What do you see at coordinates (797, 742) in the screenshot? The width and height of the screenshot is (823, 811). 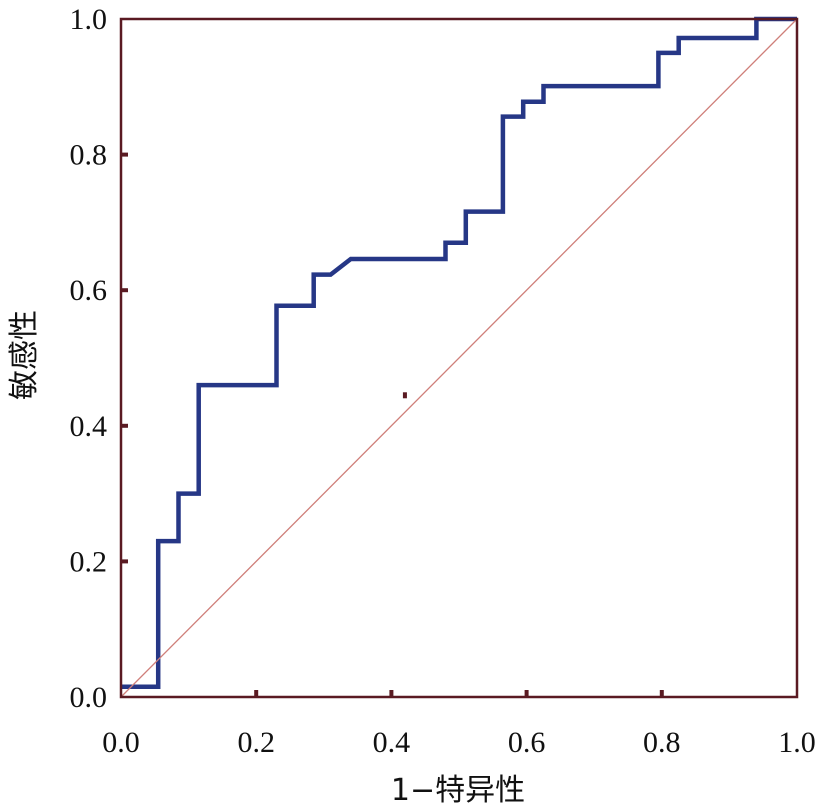 I see `x-tick-label: 1.0` at bounding box center [797, 742].